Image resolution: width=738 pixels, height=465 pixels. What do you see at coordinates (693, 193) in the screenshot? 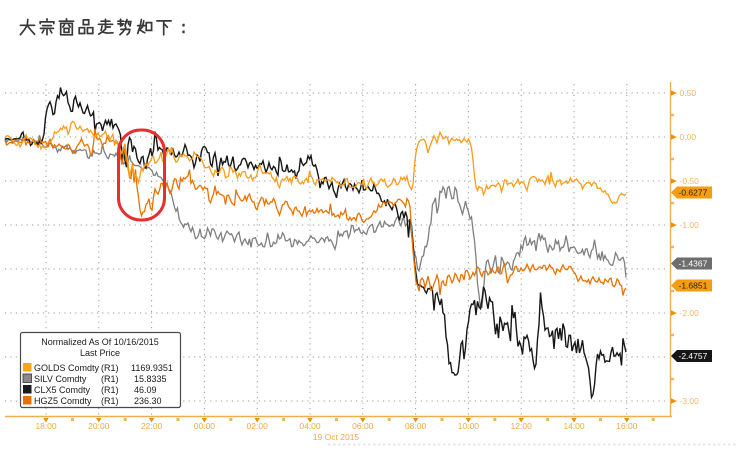
I see `svg-text: -0.6277` at bounding box center [693, 193].